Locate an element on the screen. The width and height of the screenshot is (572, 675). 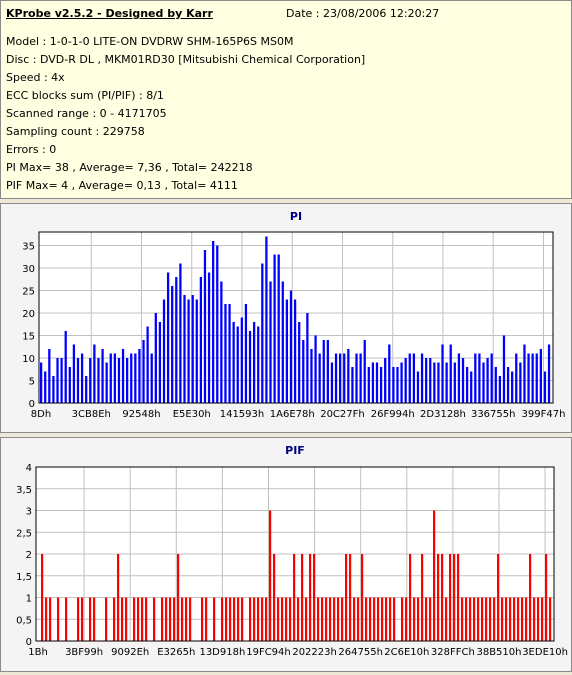
y-tick-label: 0,5 is located at coordinates (24, 620).